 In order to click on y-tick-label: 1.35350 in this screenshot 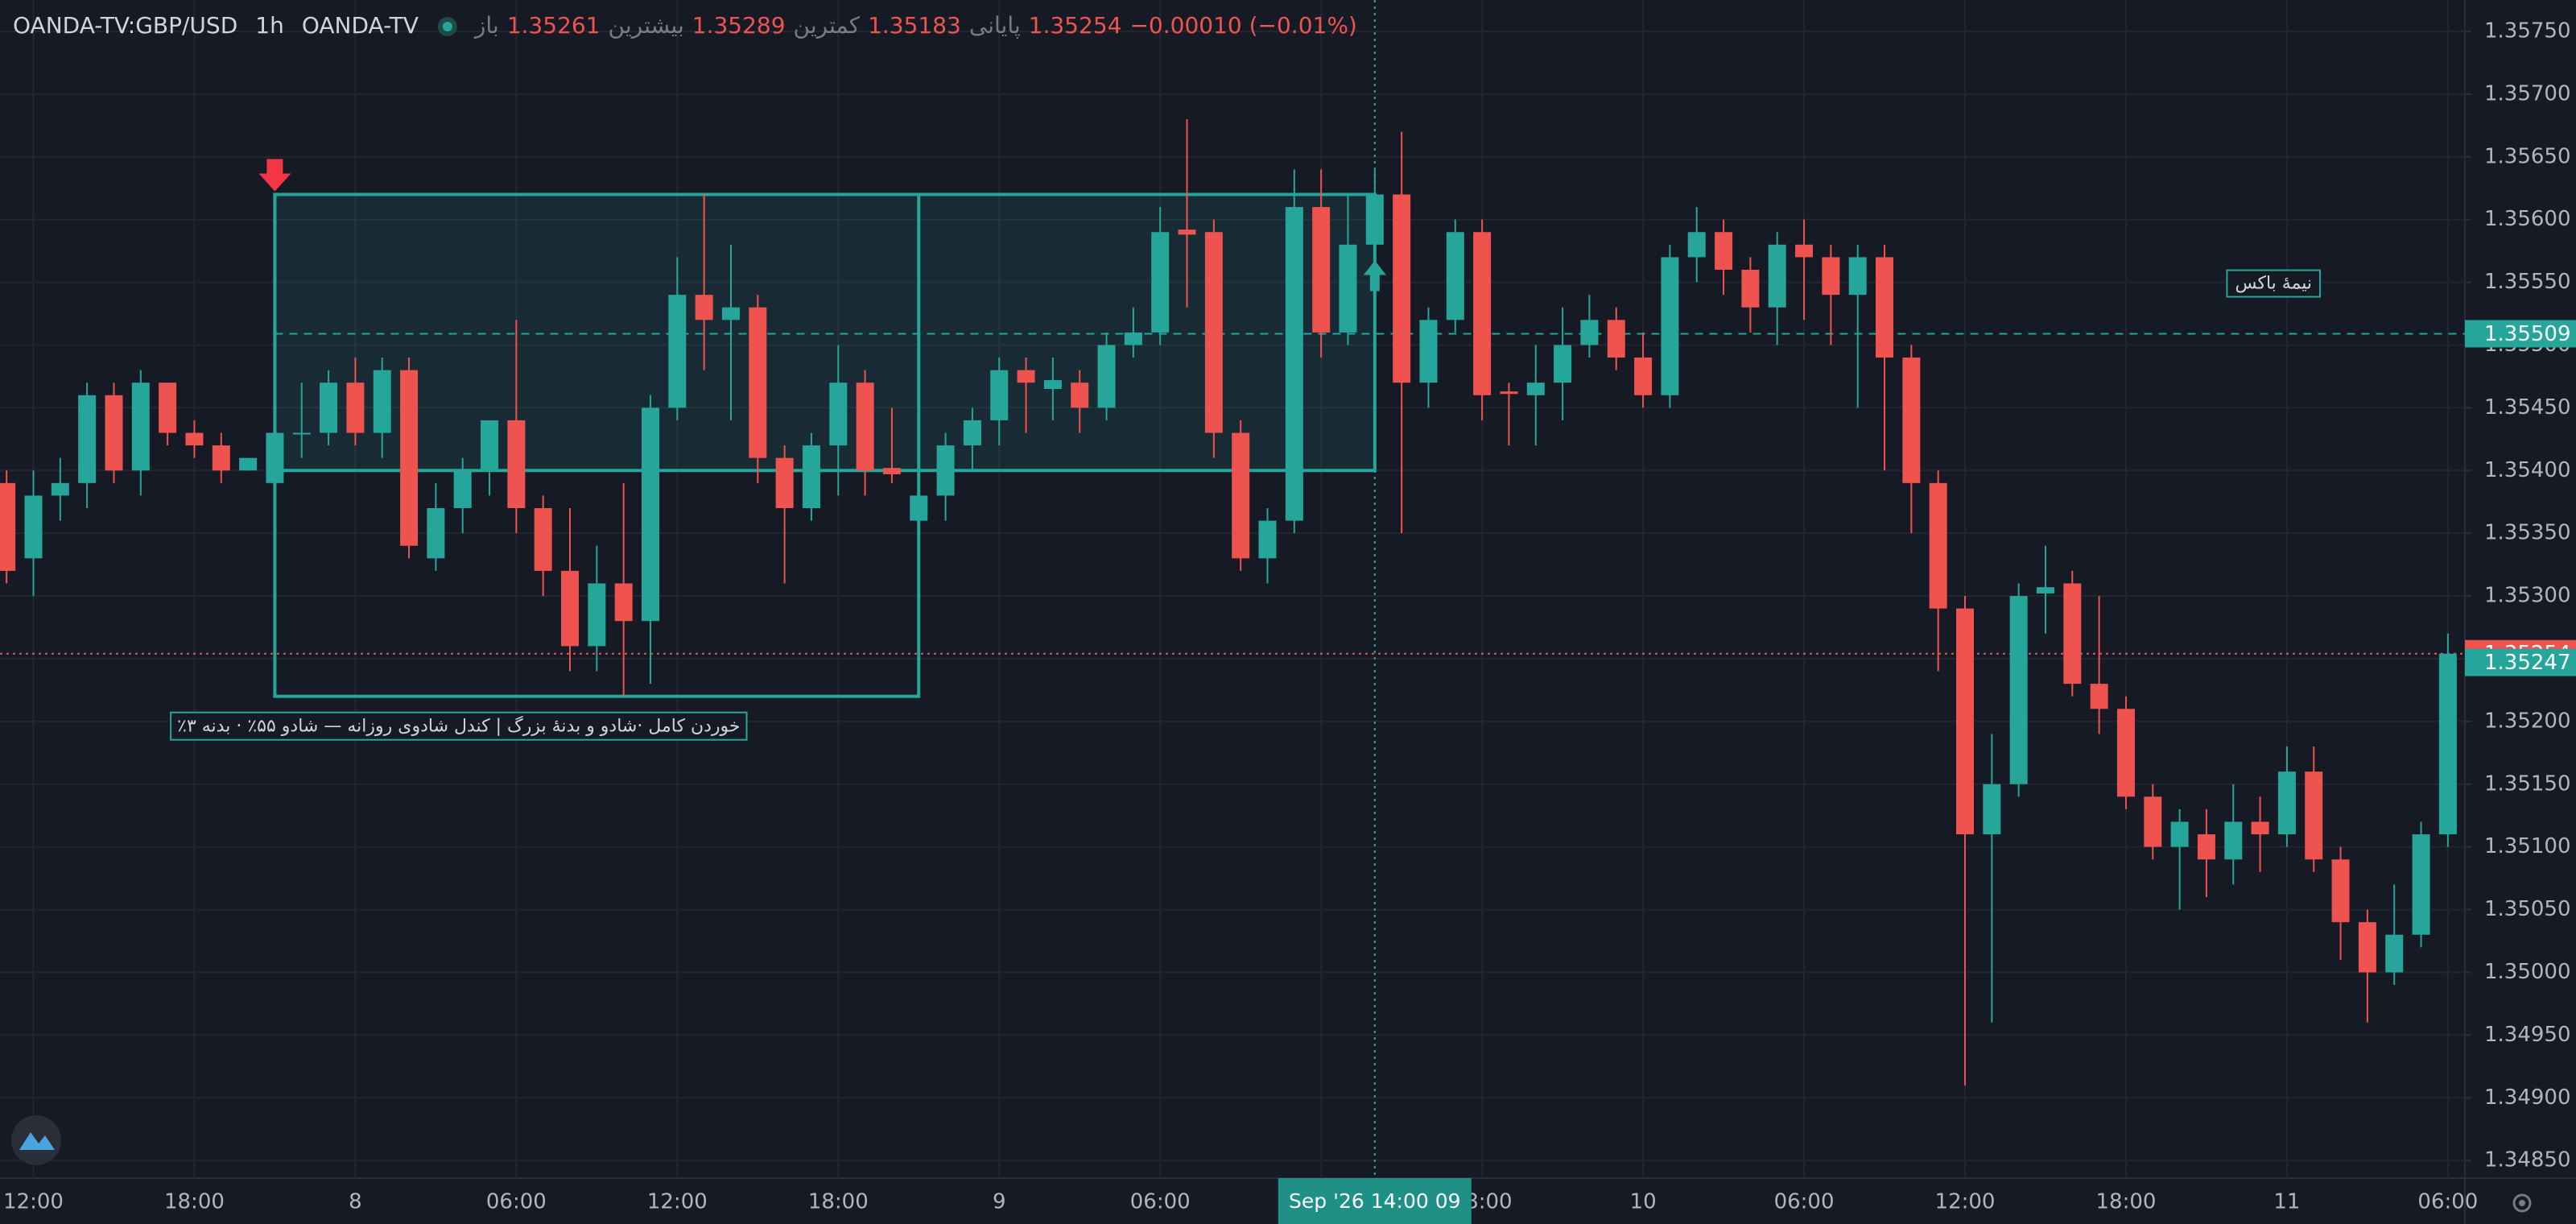, I will do `click(2527, 533)`.